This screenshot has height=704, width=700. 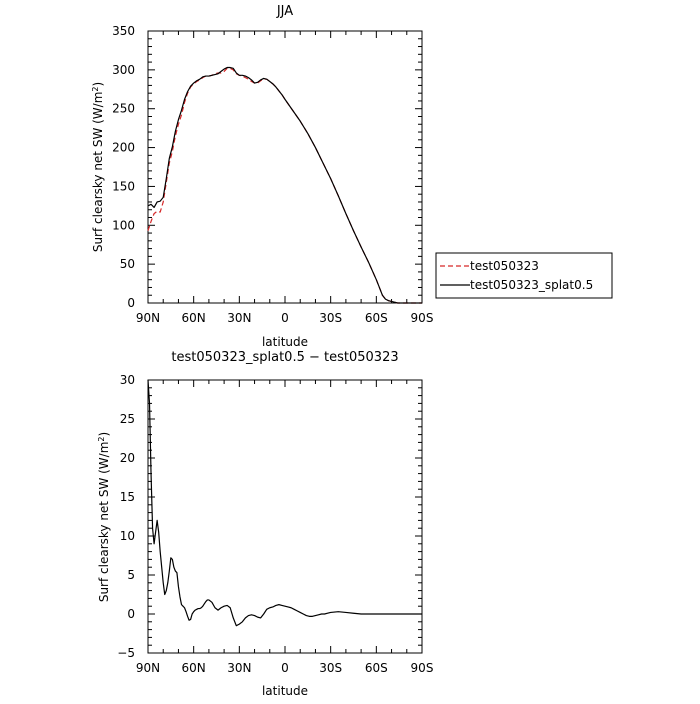 I want to click on bottom-x-tick-label: 60S, so click(x=376, y=668).